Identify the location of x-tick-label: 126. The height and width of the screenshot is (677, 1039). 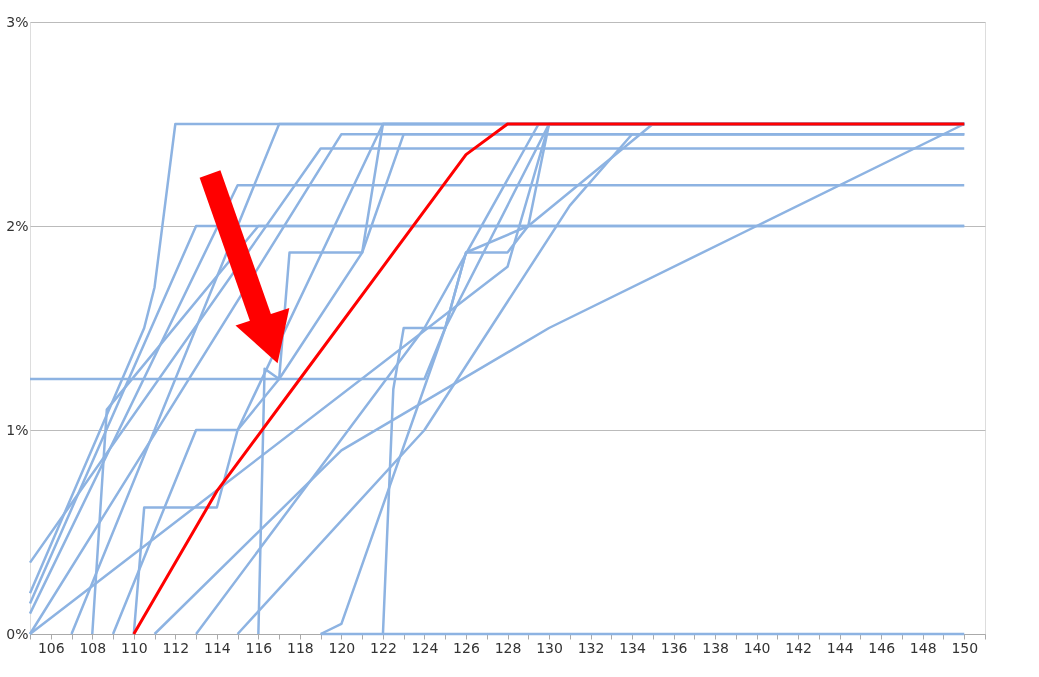
(466, 647).